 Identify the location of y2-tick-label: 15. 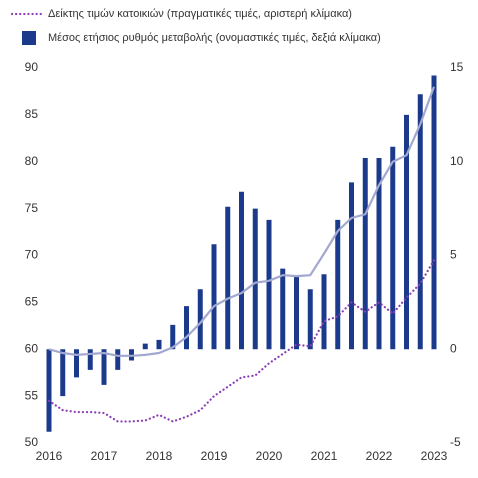
(457, 67).